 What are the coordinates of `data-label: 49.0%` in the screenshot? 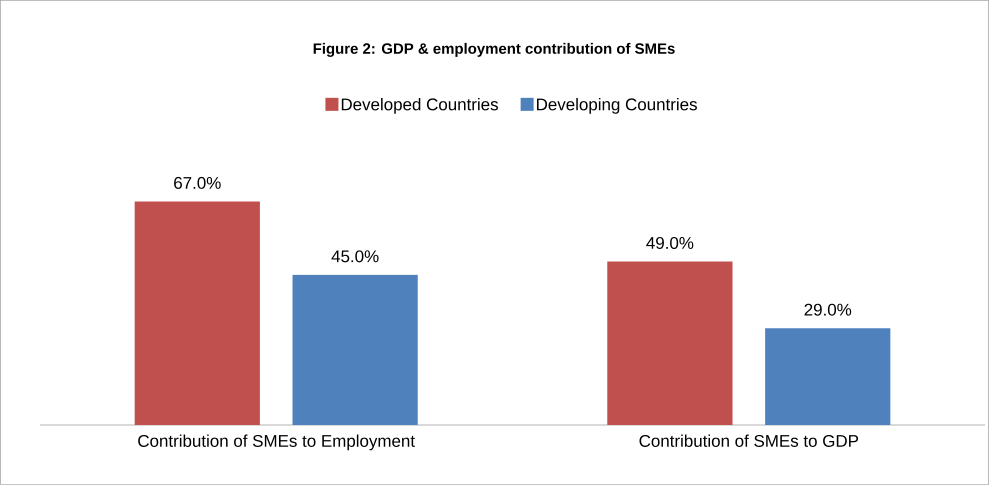 It's located at (670, 243).